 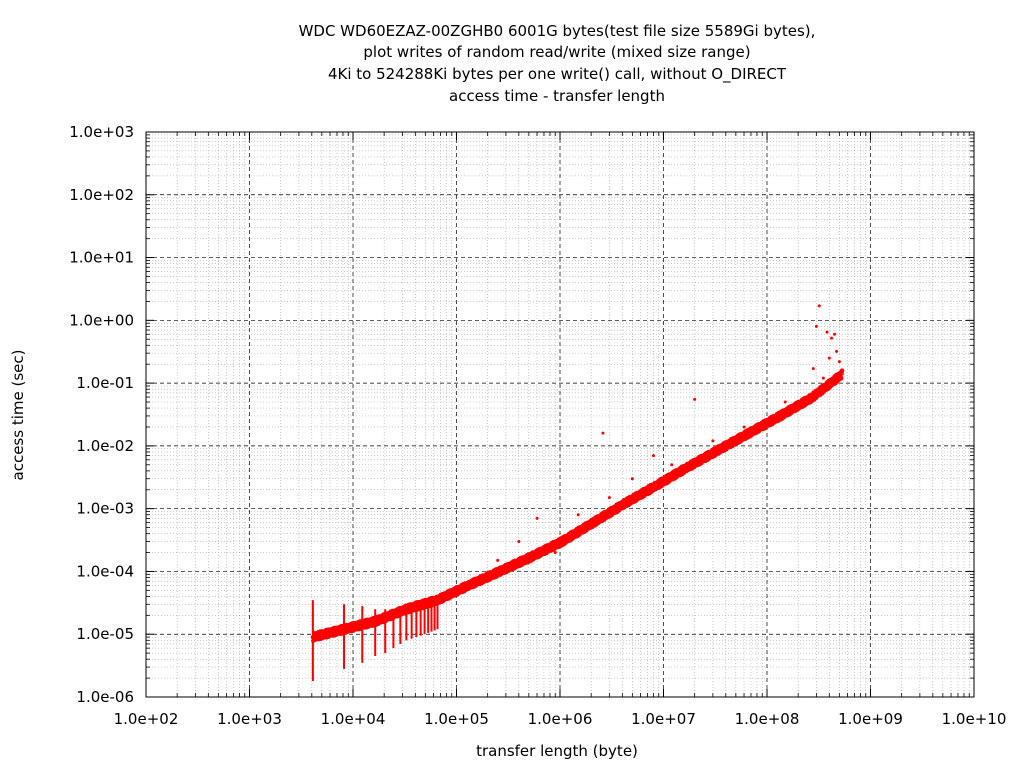 What do you see at coordinates (105, 509) in the screenshot?
I see `y-tick-label: 1.0e-03` at bounding box center [105, 509].